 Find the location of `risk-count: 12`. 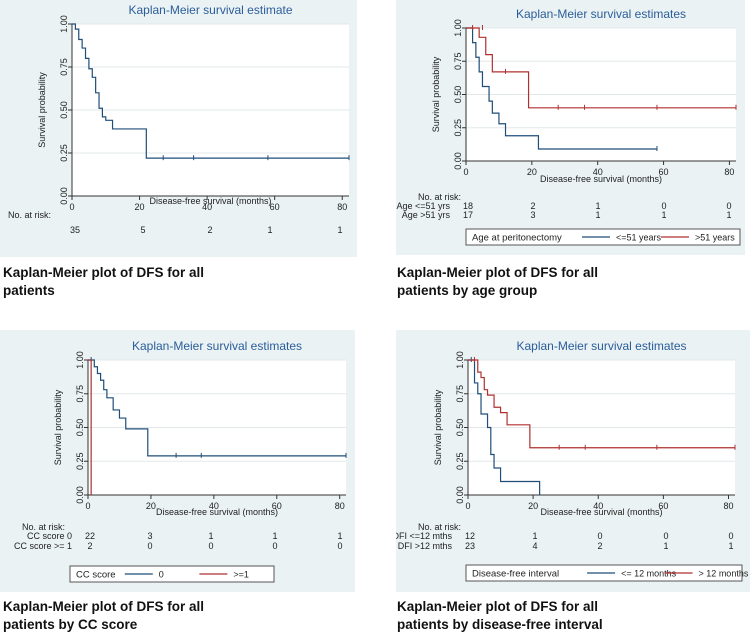

risk-count: 12 is located at coordinates (470, 536).